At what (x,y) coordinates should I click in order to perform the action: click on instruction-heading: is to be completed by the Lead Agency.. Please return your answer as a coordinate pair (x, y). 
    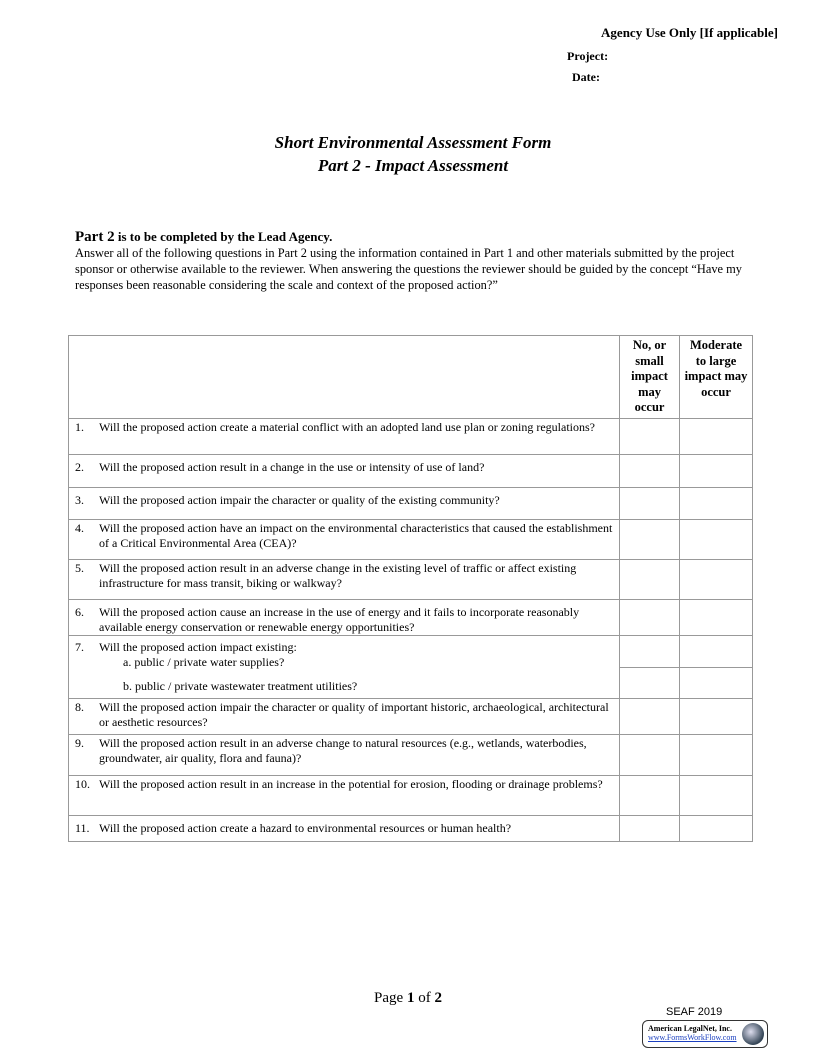
    Looking at the image, I should click on (223, 236).